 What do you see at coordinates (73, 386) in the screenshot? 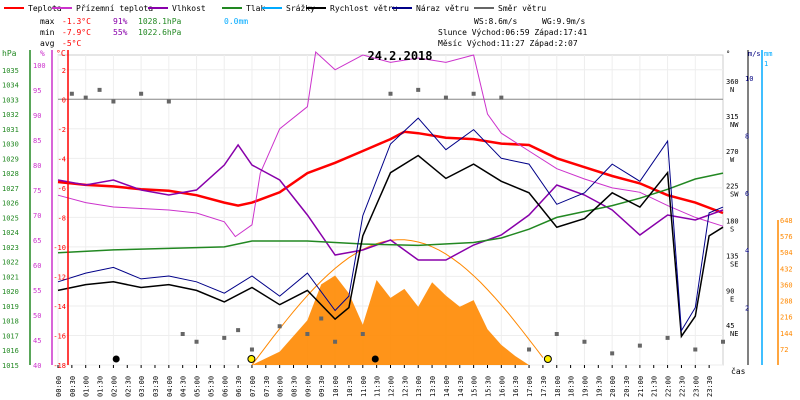
I see `x-tick-label: 00:30` at bounding box center [73, 386].